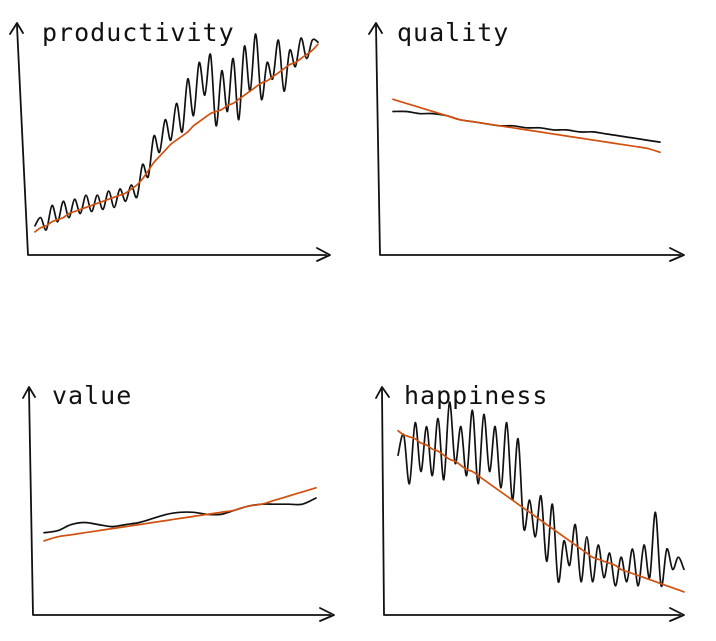  Describe the element at coordinates (476, 395) in the screenshot. I see `chart-title: happiness` at that location.